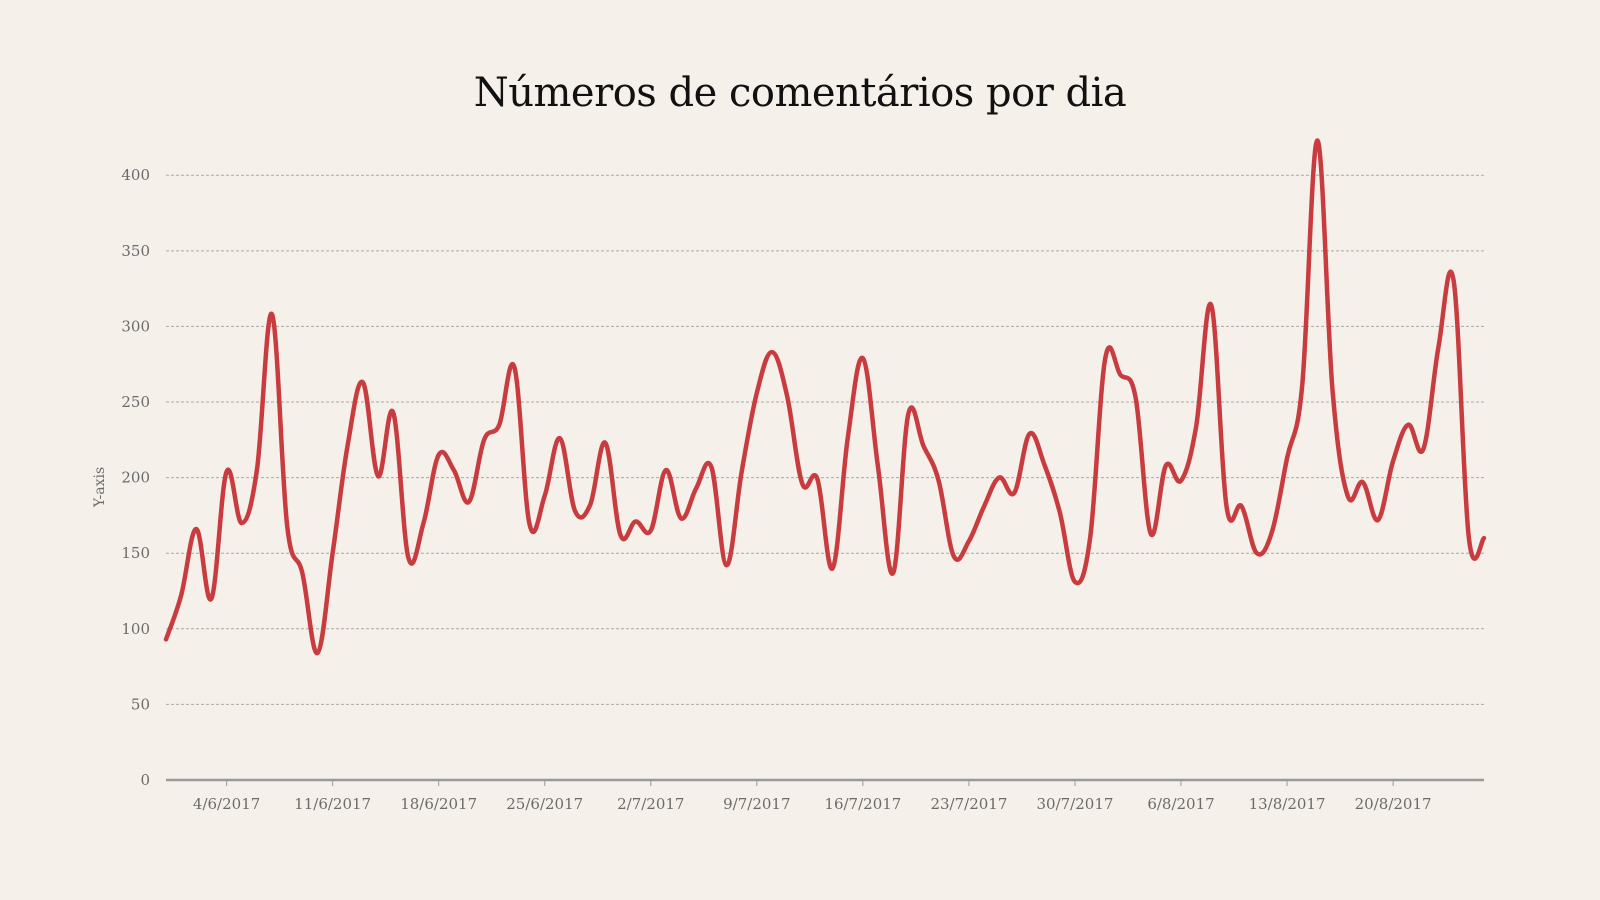 The height and width of the screenshot is (900, 1600). What do you see at coordinates (135, 175) in the screenshot?
I see `y-tick-label: 400` at bounding box center [135, 175].